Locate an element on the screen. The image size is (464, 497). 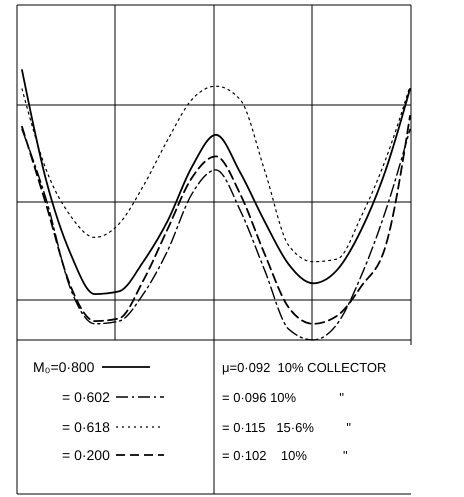
text: = 0·115 15·6% " is located at coordinates (287, 427).